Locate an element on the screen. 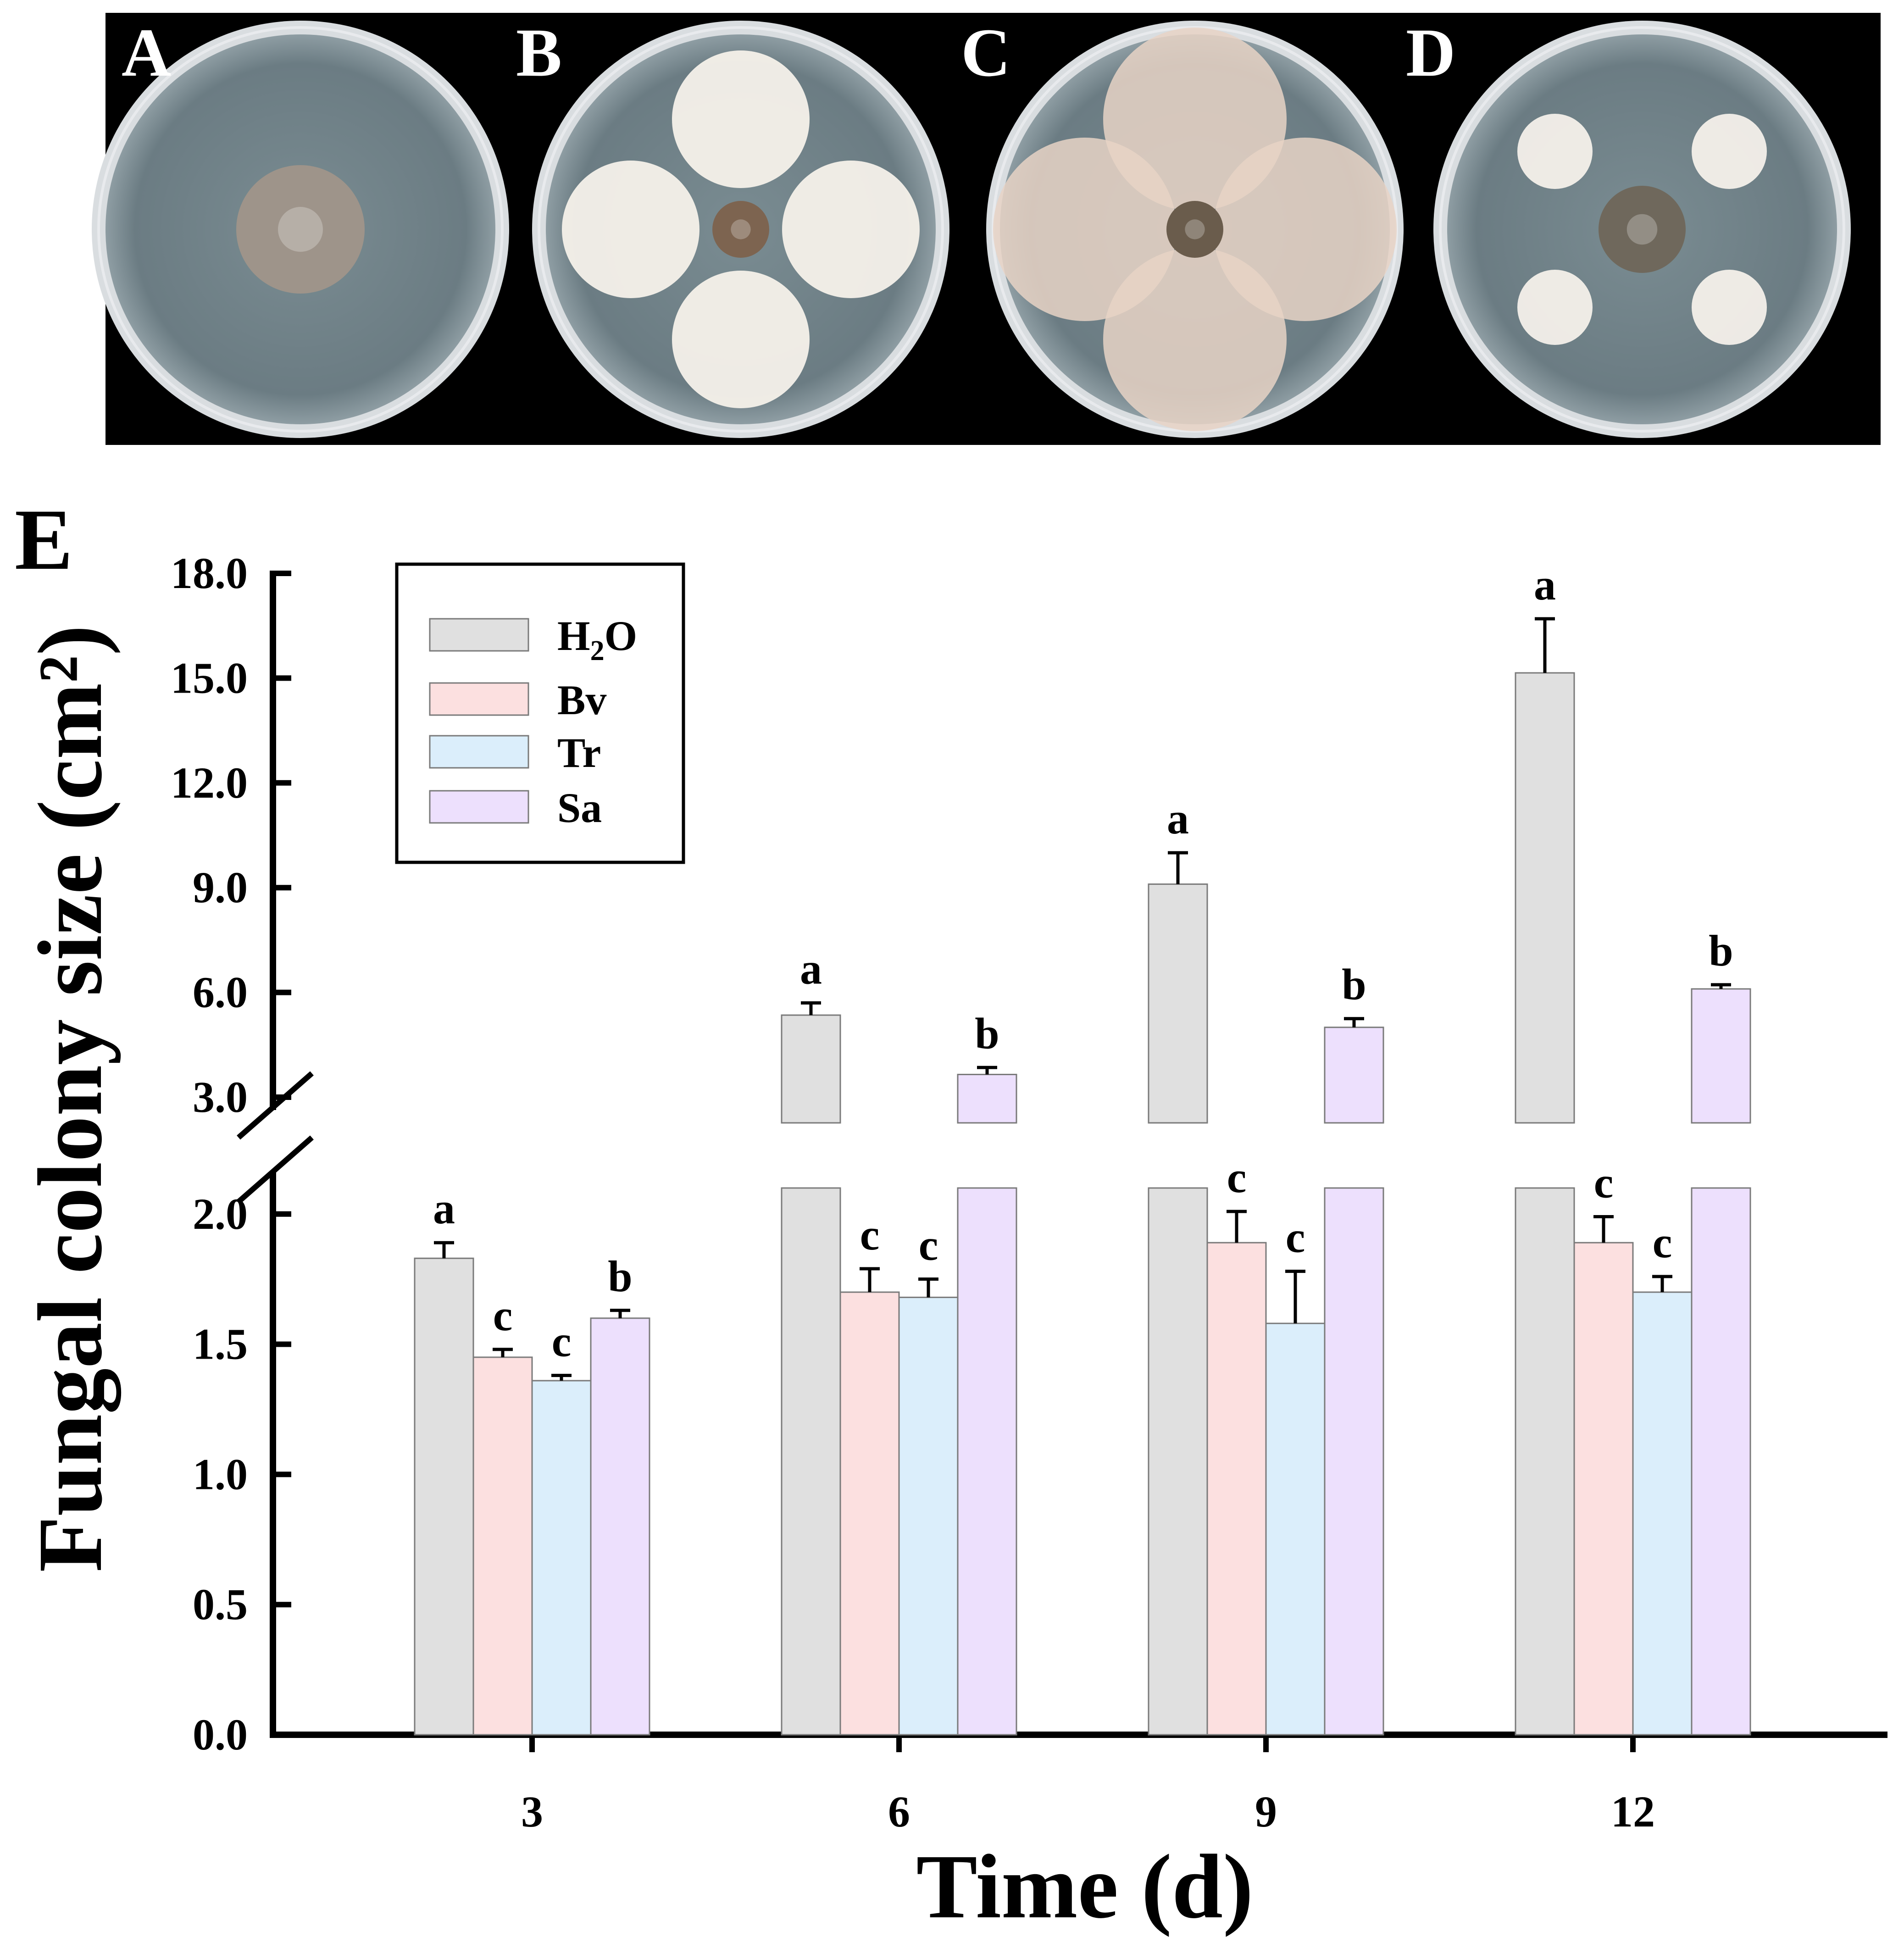  legend-label: Tr is located at coordinates (579, 752).